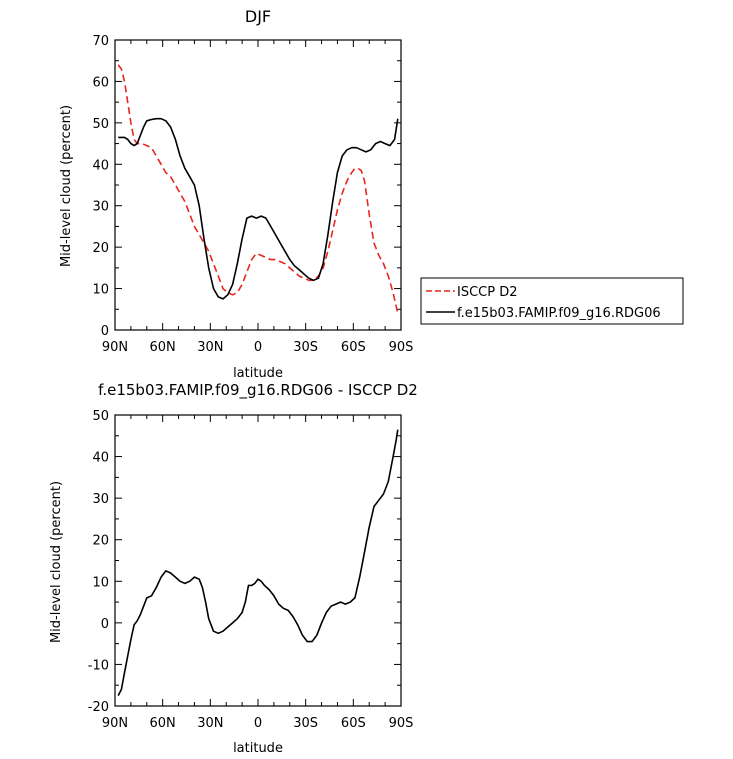  What do you see at coordinates (559, 313) in the screenshot?
I see `legend-entry-model: f.e15b03.FAMIP.f09_g16.RDG06` at bounding box center [559, 313].